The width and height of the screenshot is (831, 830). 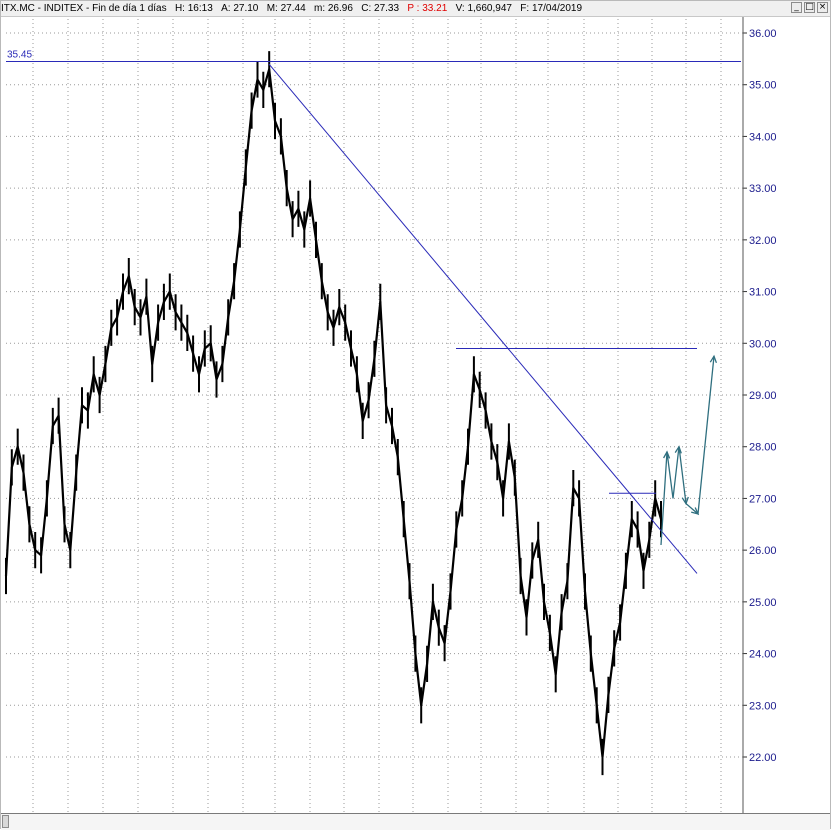 What do you see at coordinates (796, 7) in the screenshot?
I see `minimize-button: _` at bounding box center [796, 7].